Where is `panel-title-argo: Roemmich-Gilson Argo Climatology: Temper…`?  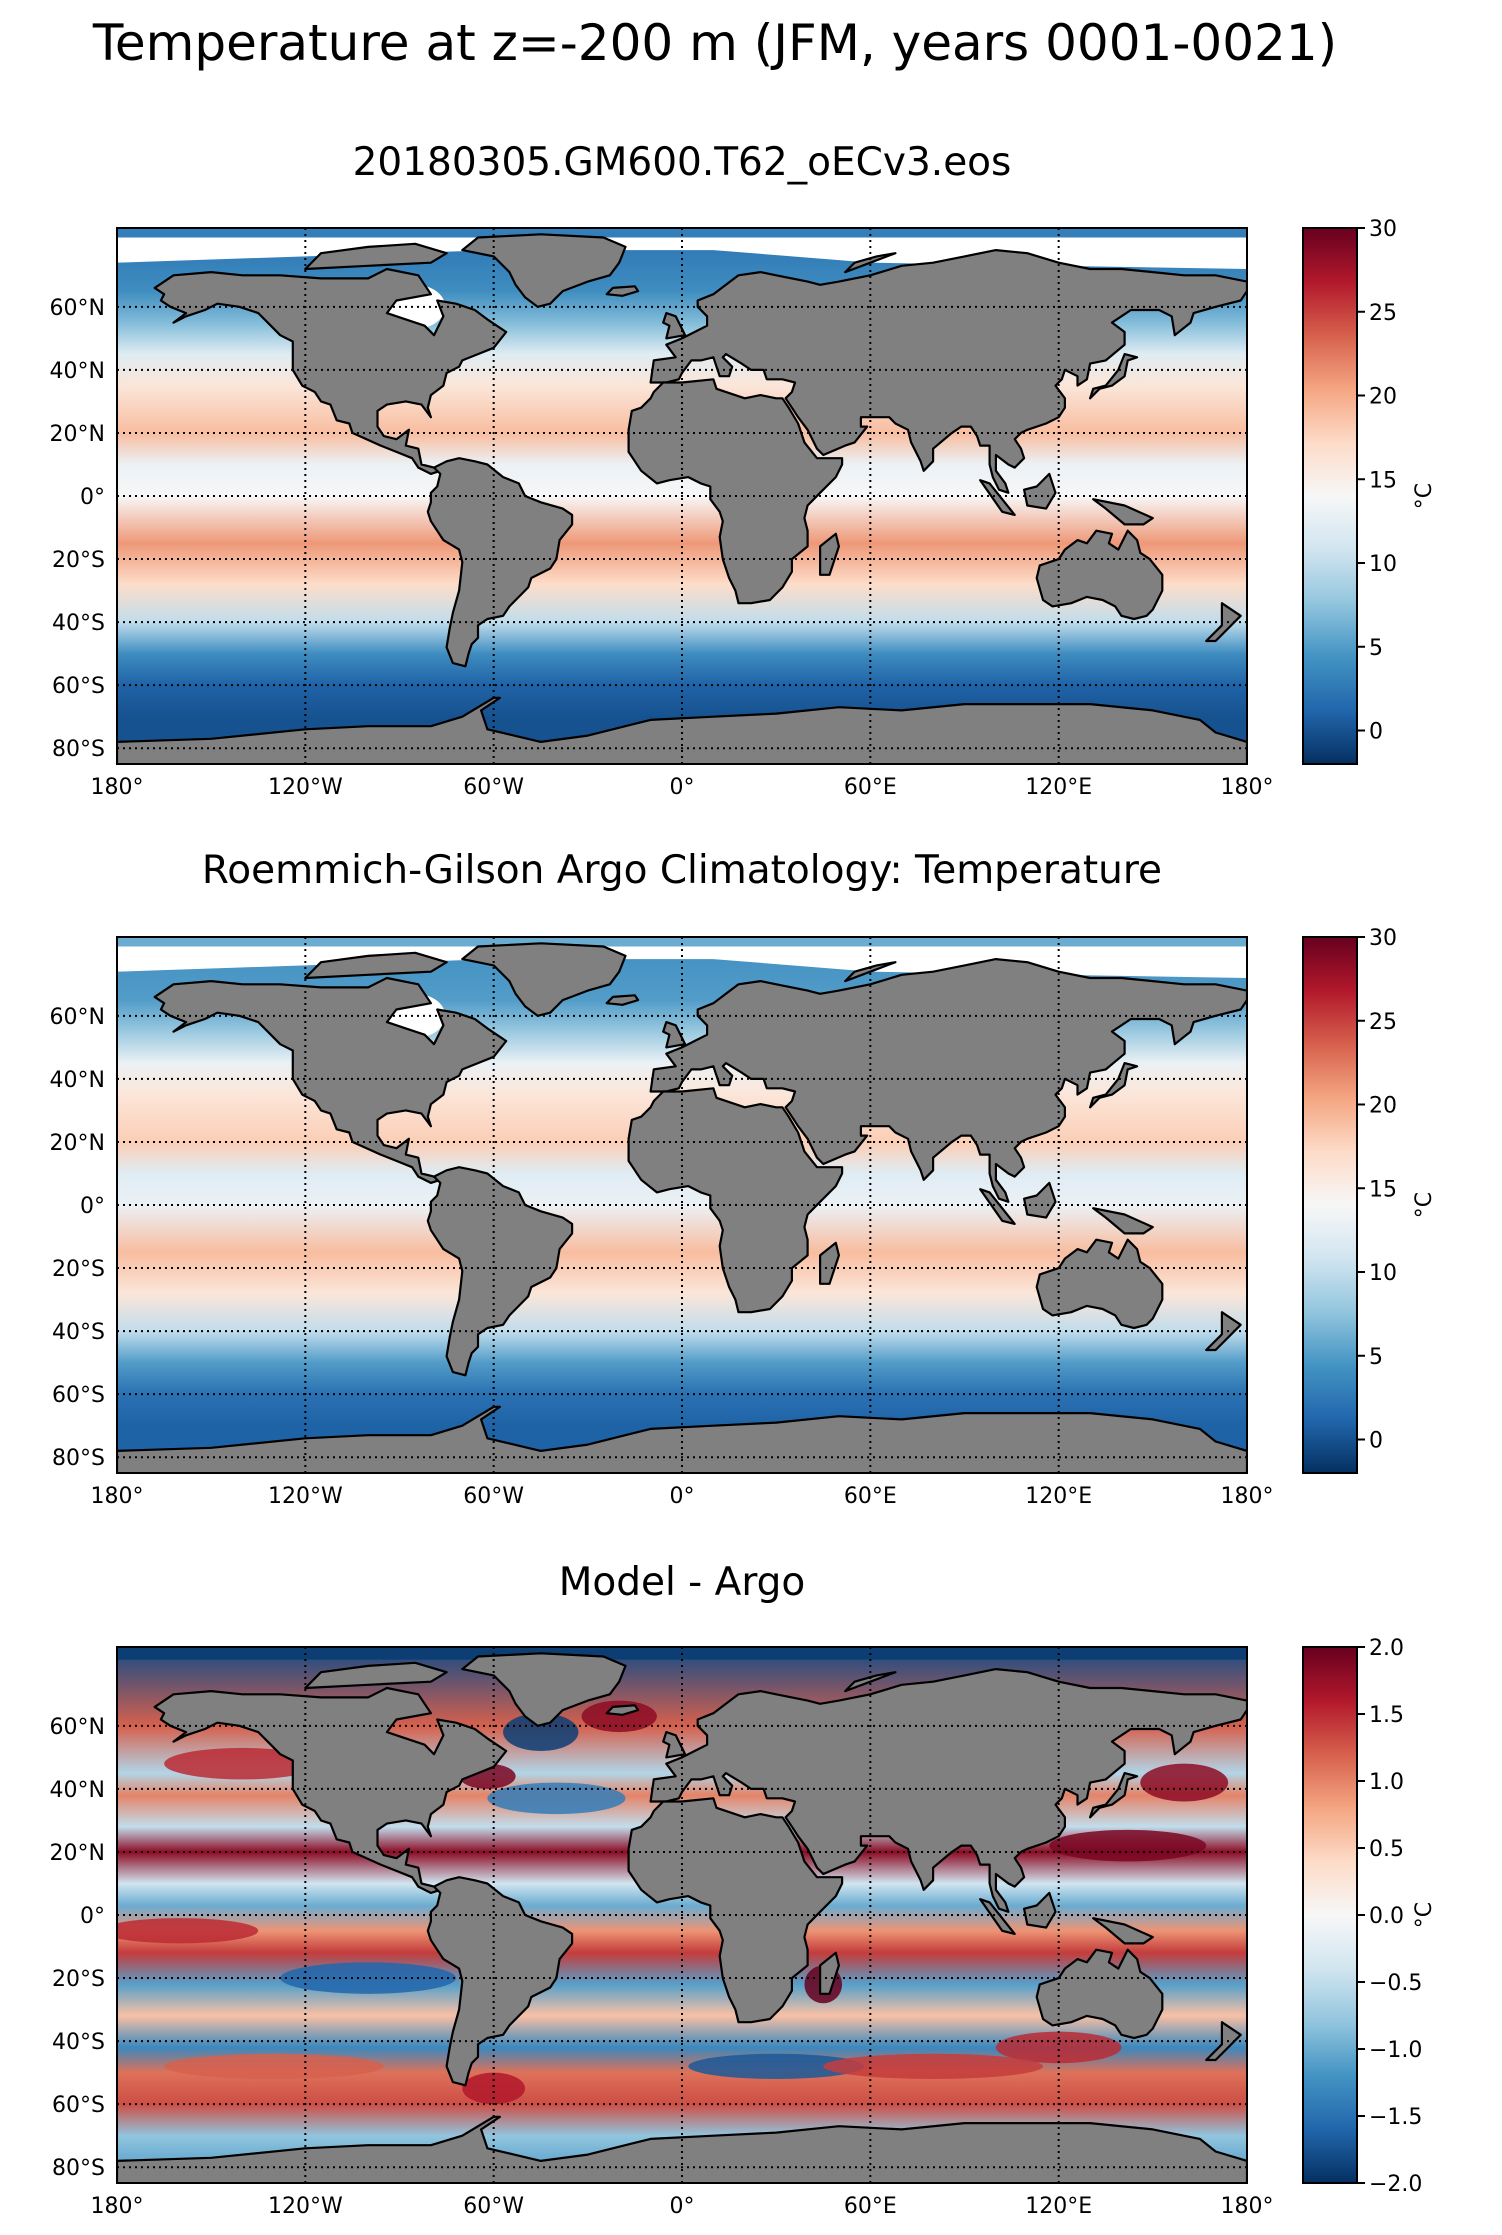 panel-title-argo: Roemmich-Gilson Argo Climatology: Temper… is located at coordinates (682, 870).